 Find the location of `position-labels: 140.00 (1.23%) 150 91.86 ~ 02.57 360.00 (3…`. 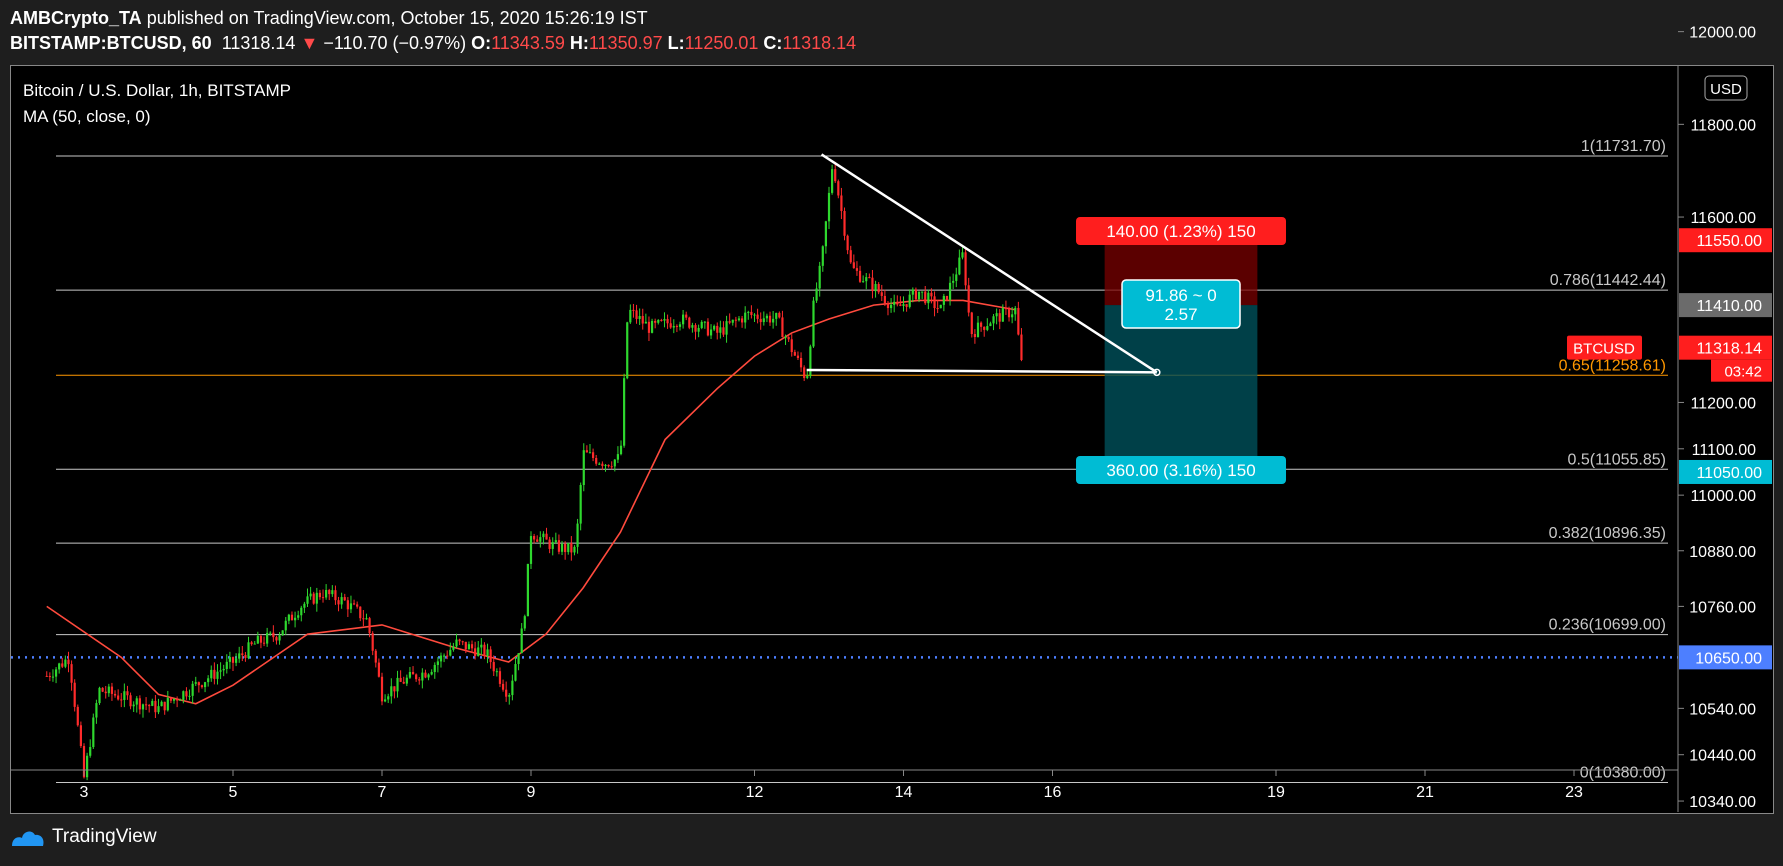

position-labels: 140.00 (1.23%) 150 91.86 ~ 02.57 360.00 (3… is located at coordinates (1181, 350).